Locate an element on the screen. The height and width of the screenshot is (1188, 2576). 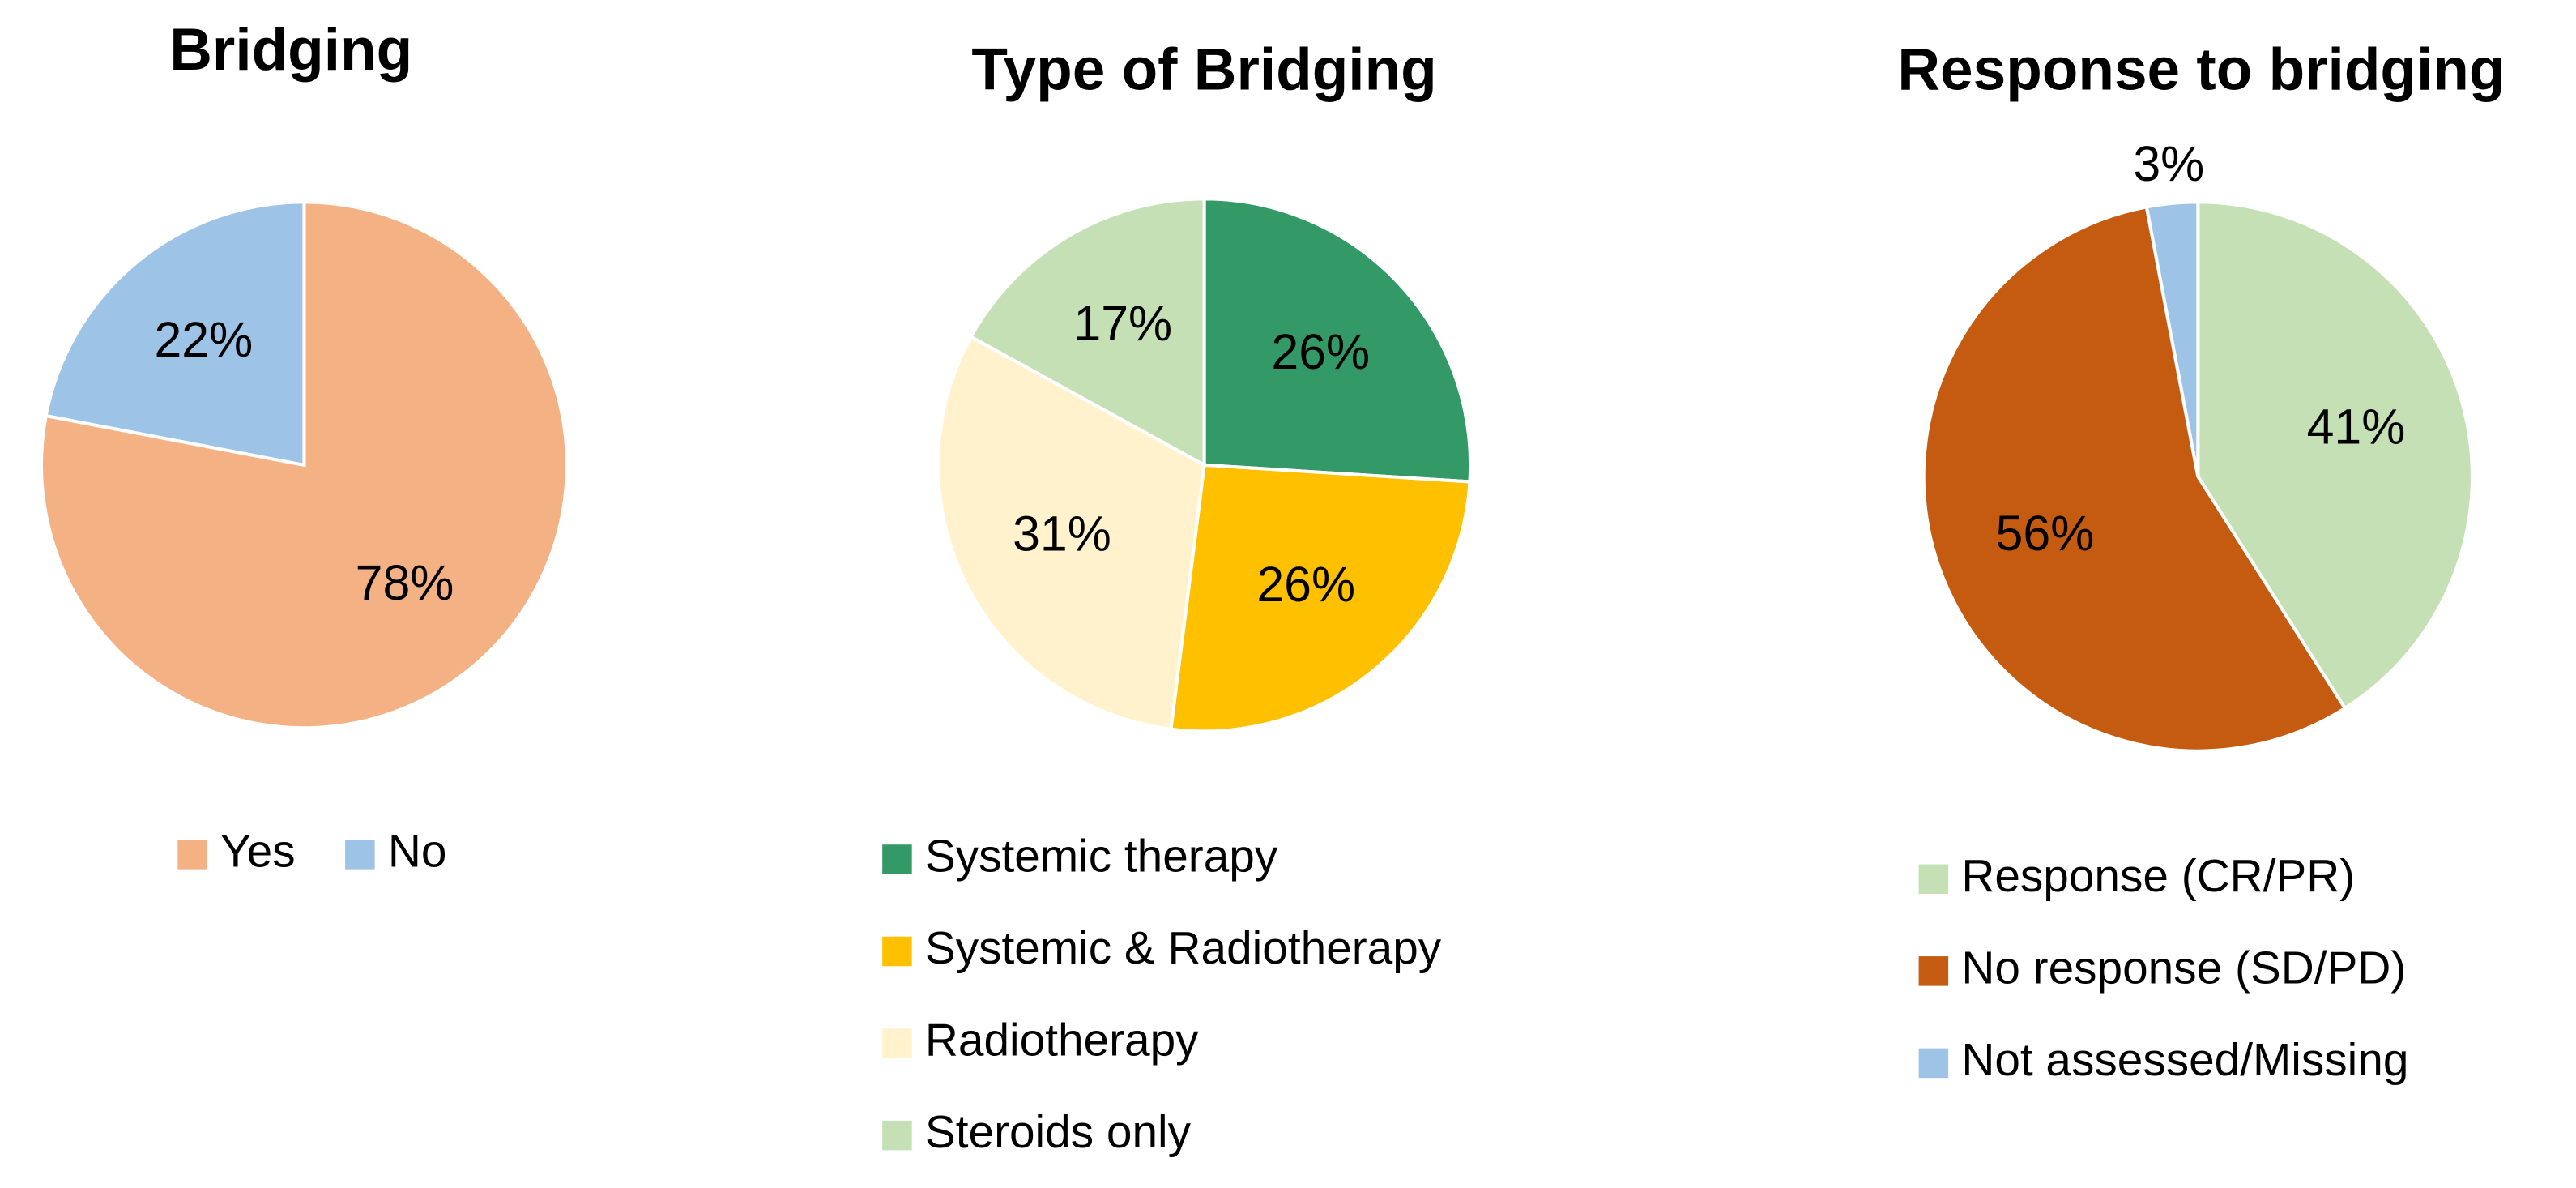
data-label: 17% is located at coordinates (1122, 323).